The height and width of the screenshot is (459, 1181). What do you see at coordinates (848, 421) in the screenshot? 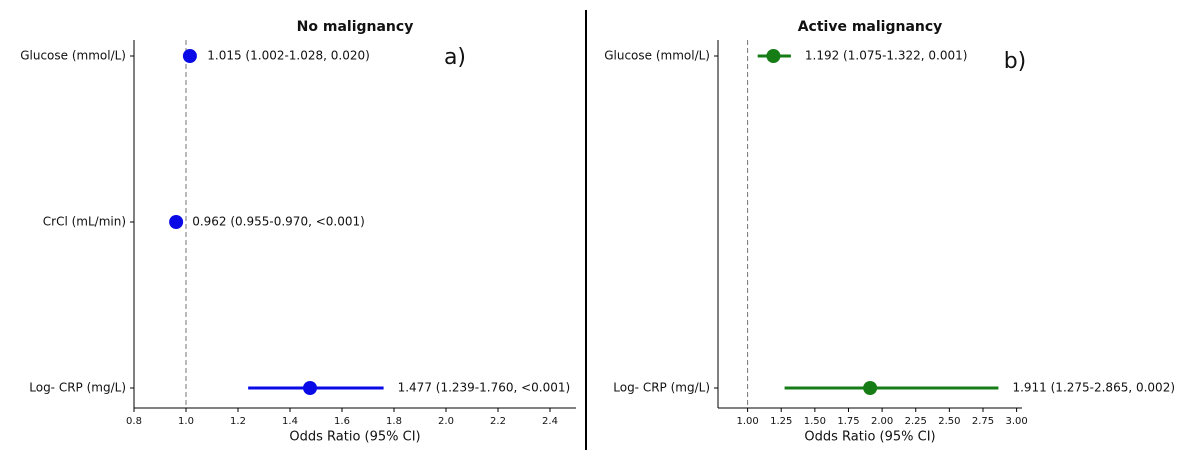
I see `x-tick-label: 1.75` at bounding box center [848, 421].